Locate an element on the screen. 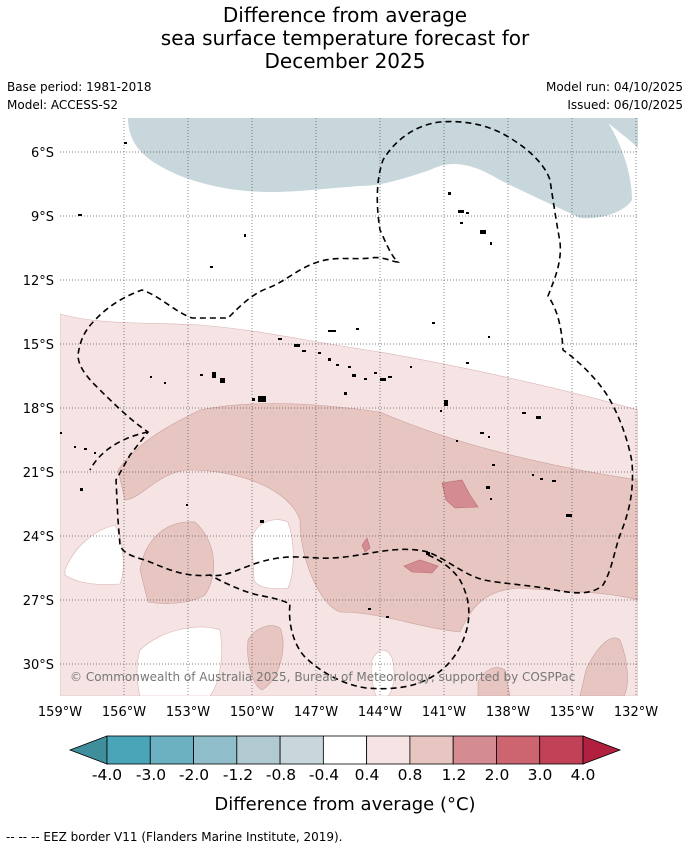 Image resolution: width=690 pixels, height=850 pixels. base-period: Base period: 1981-2018 is located at coordinates (79, 87).